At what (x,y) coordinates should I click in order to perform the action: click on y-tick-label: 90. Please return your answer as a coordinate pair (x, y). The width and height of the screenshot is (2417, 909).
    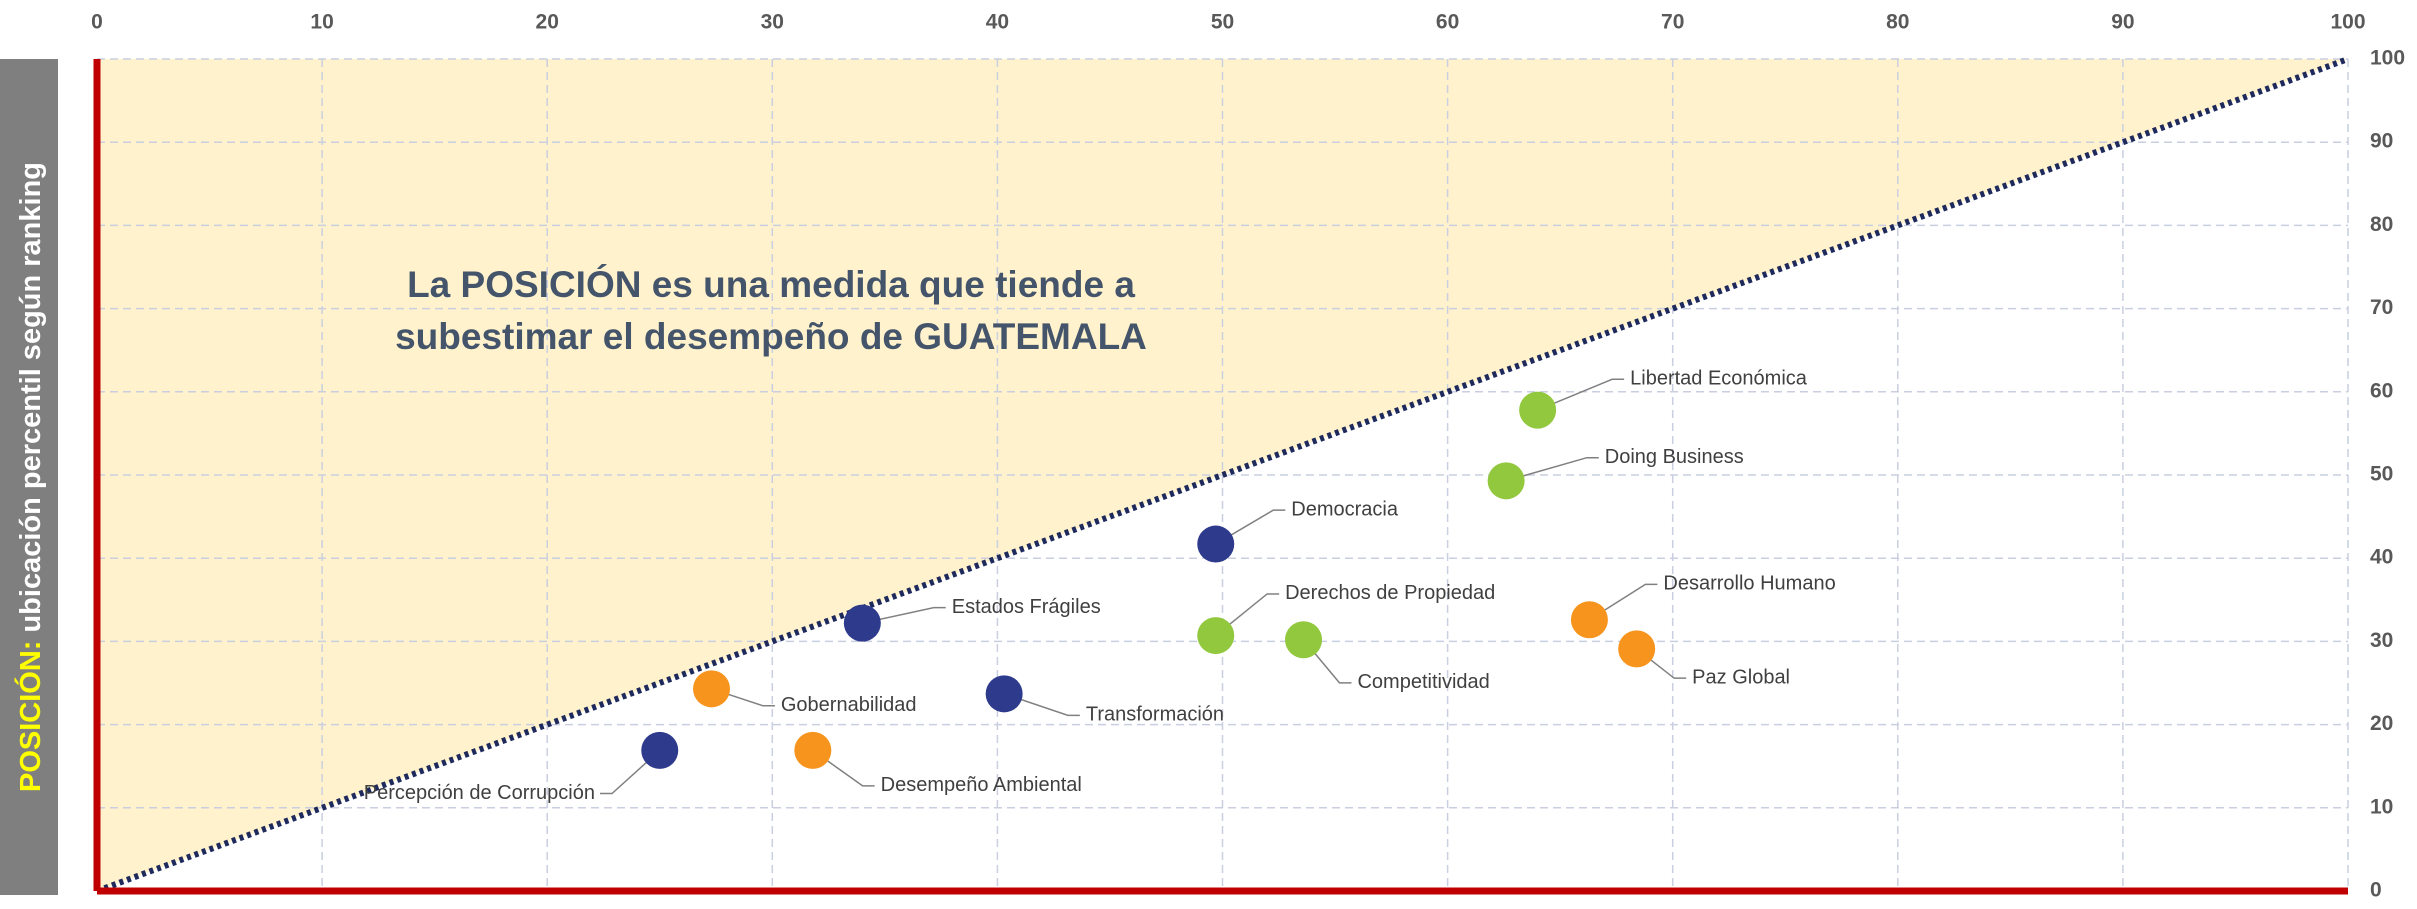
    Looking at the image, I should click on (2381, 141).